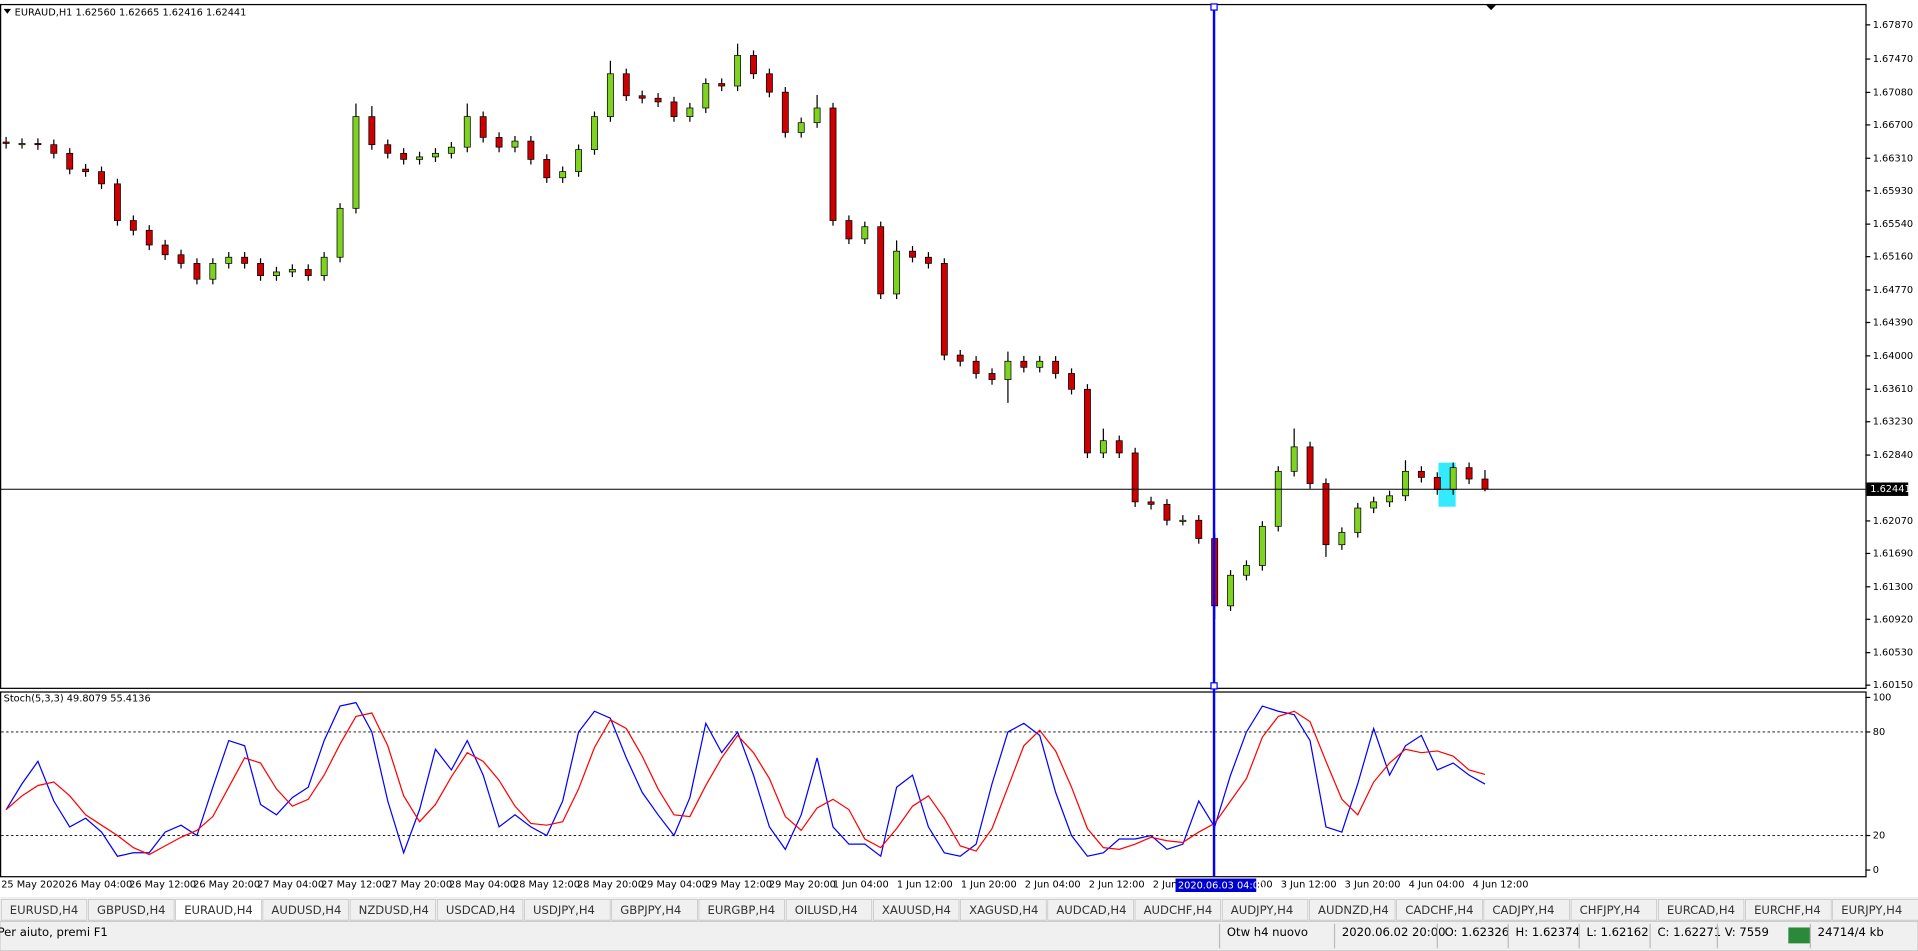 The image size is (1918, 951). I want to click on tab: CADCHF,H4, so click(1439, 910).